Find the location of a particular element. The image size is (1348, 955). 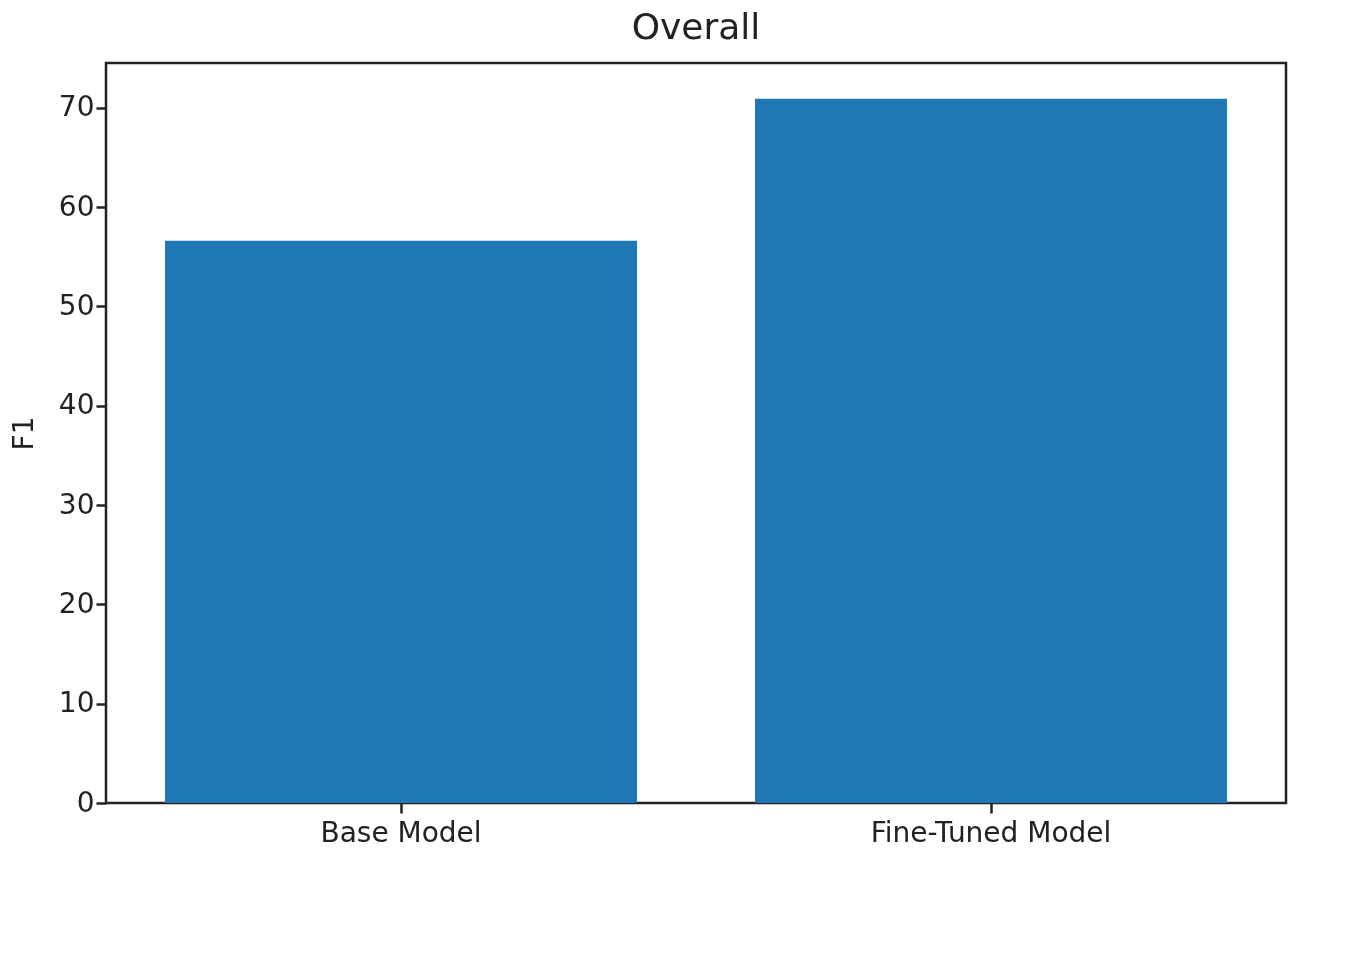

y-tick-label: 10 is located at coordinates (76, 703).